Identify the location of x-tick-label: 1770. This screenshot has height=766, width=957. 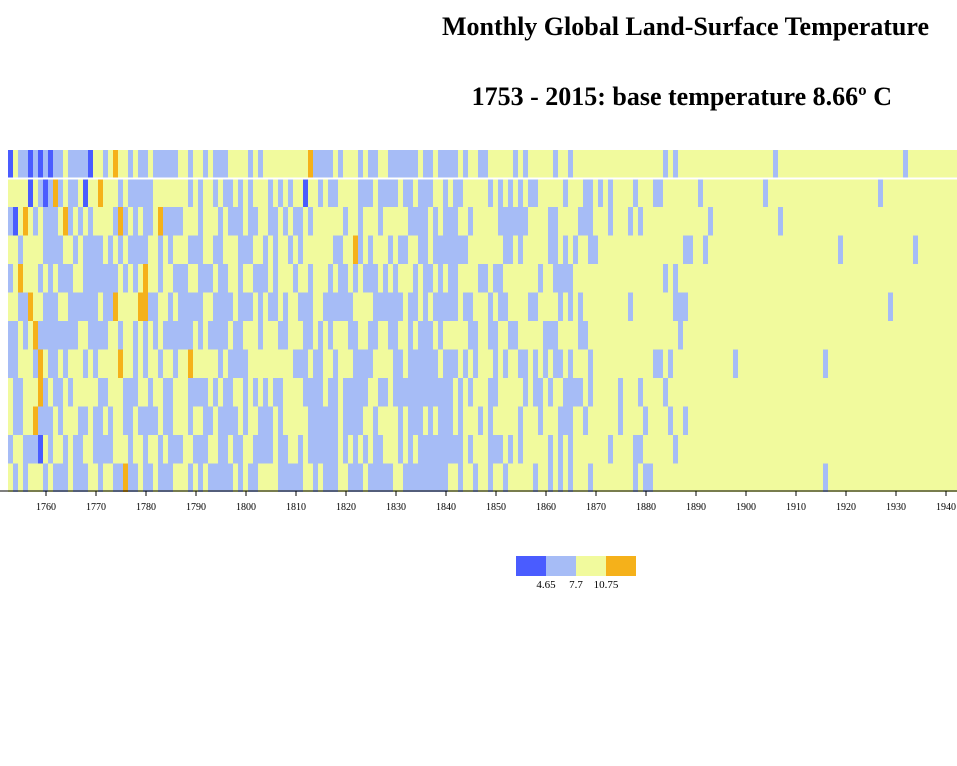
(96, 507).